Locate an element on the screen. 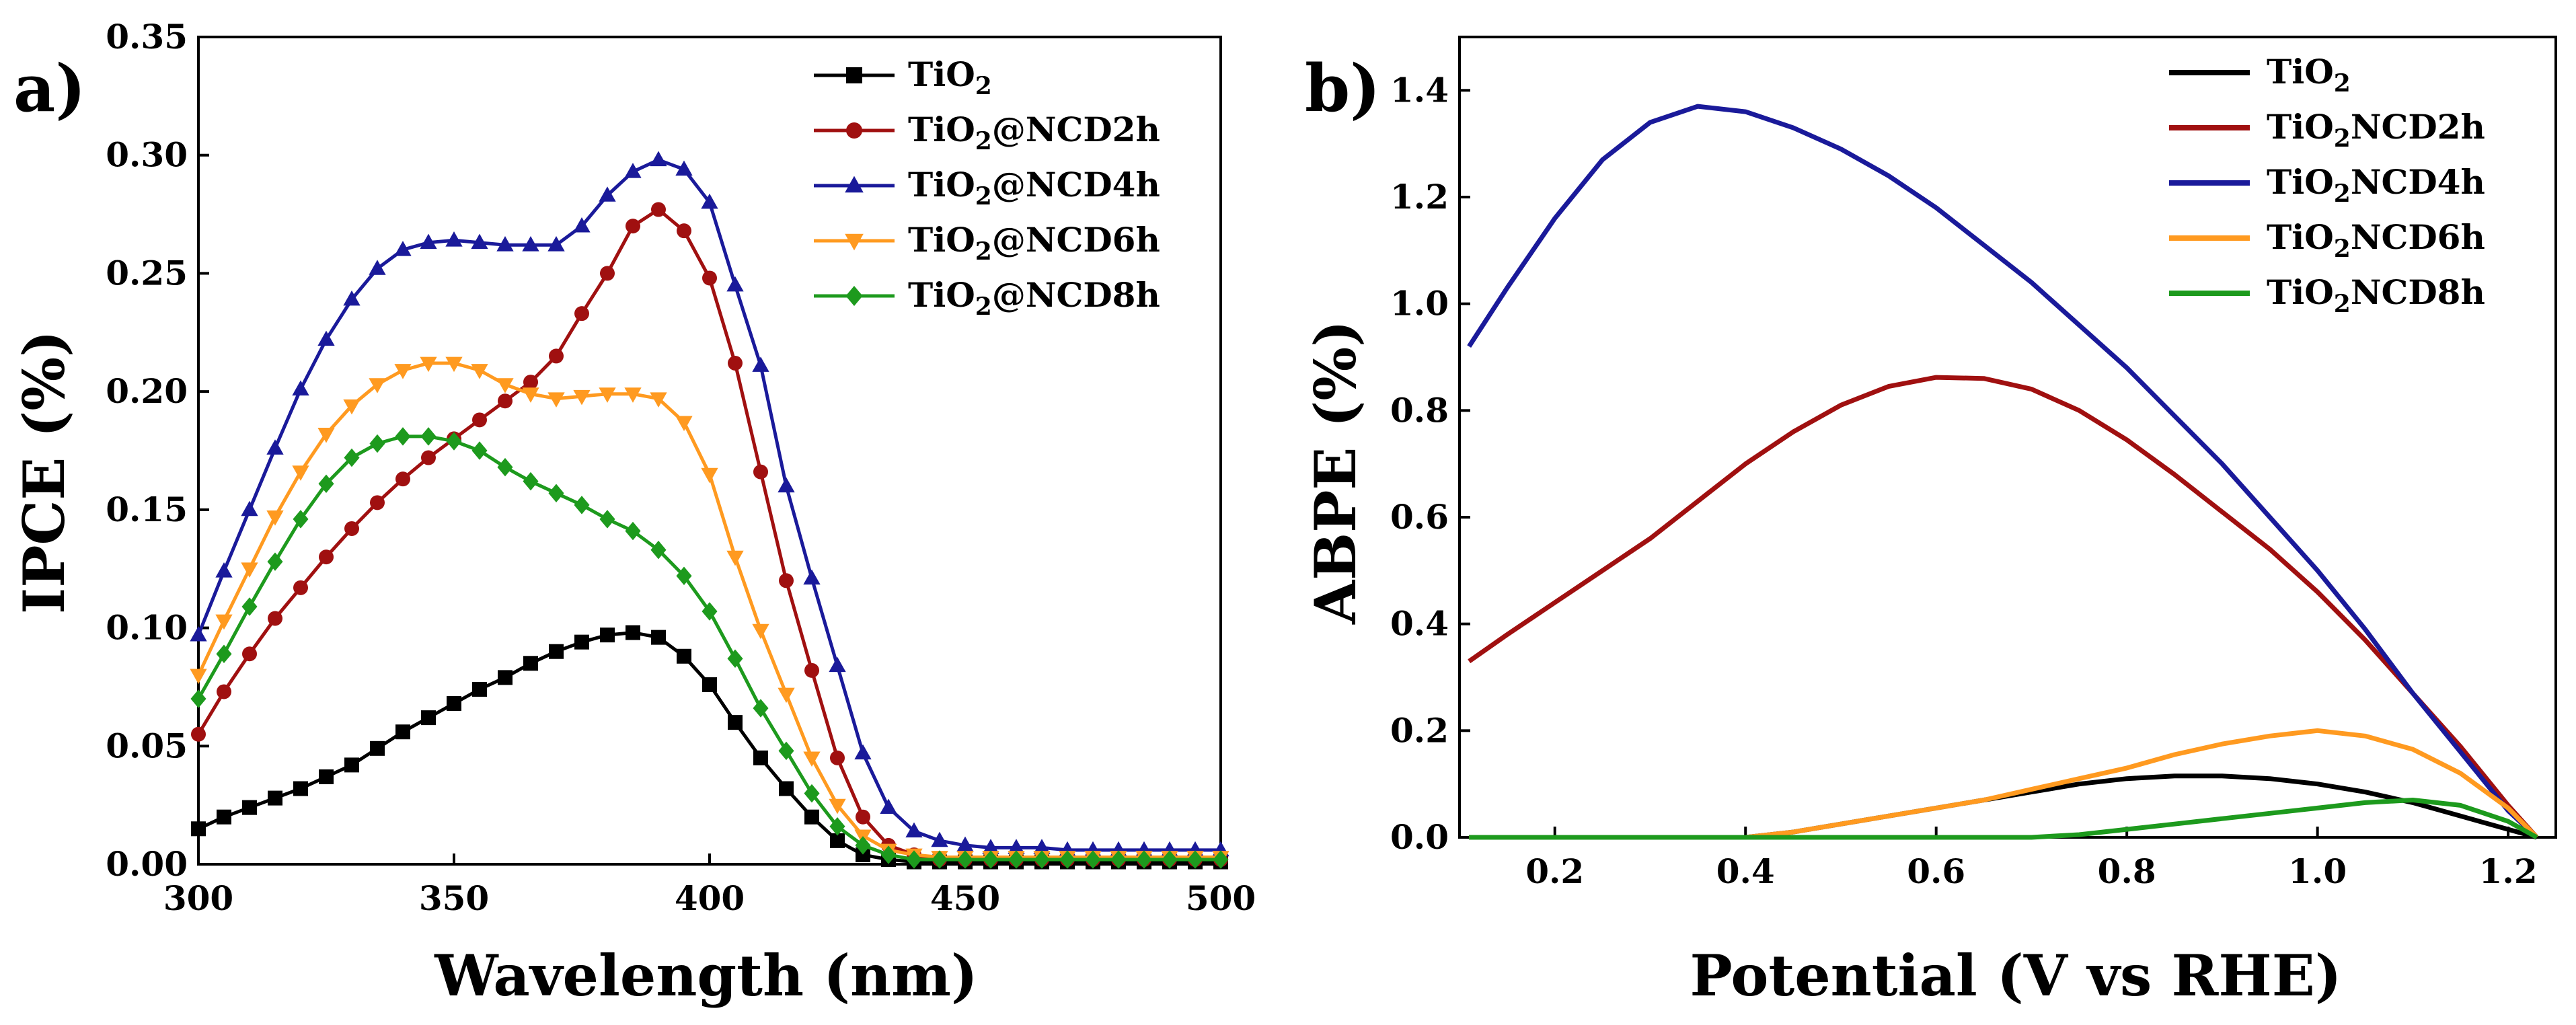 The height and width of the screenshot is (1025, 2576). y-tick-label: 0.0 is located at coordinates (1419, 837).